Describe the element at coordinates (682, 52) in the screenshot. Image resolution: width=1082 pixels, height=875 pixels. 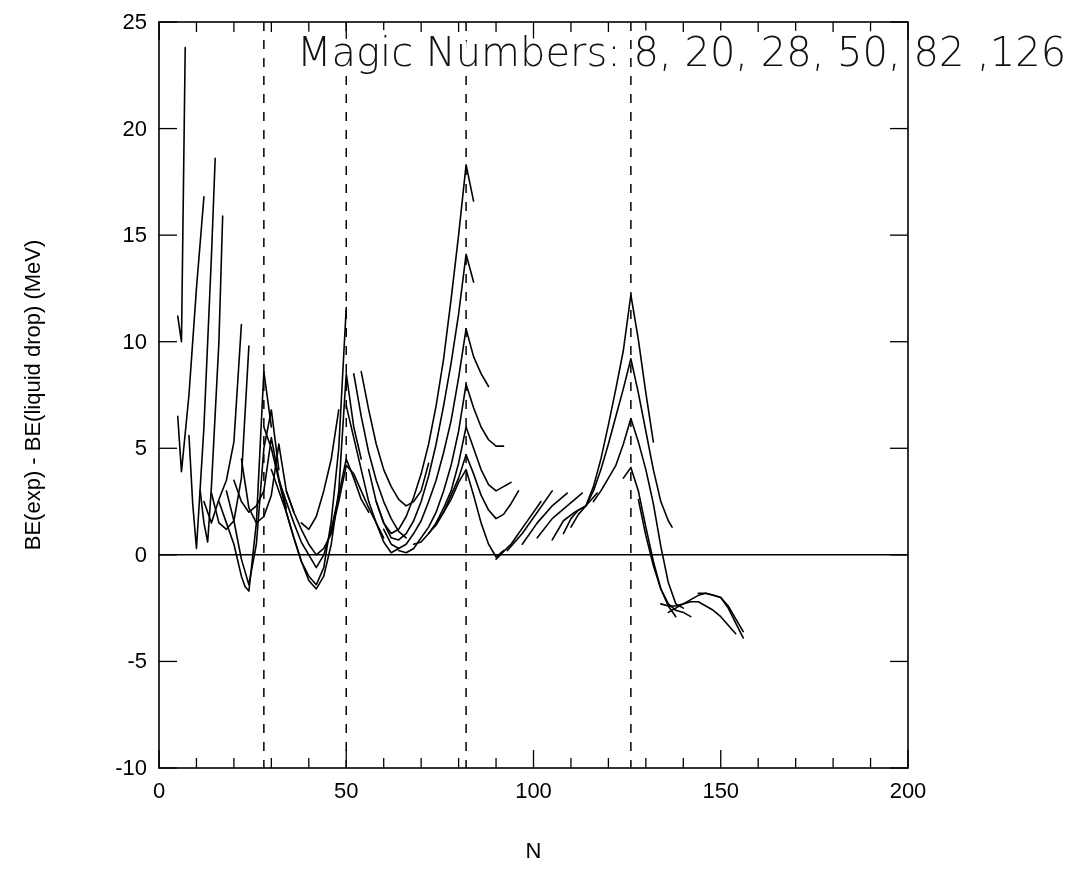
I see `annotation: Magic Numbers: 8, 20, 28, 50, 82 ,126` at that location.